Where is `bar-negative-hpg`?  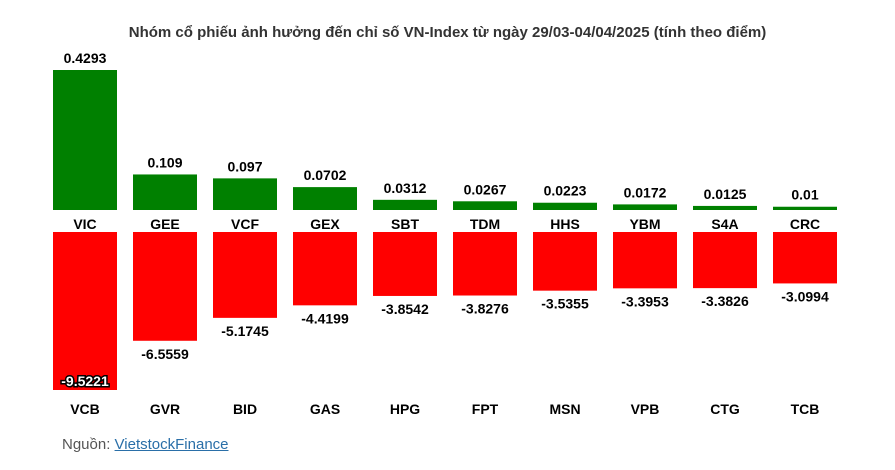 bar-negative-hpg is located at coordinates (405, 264).